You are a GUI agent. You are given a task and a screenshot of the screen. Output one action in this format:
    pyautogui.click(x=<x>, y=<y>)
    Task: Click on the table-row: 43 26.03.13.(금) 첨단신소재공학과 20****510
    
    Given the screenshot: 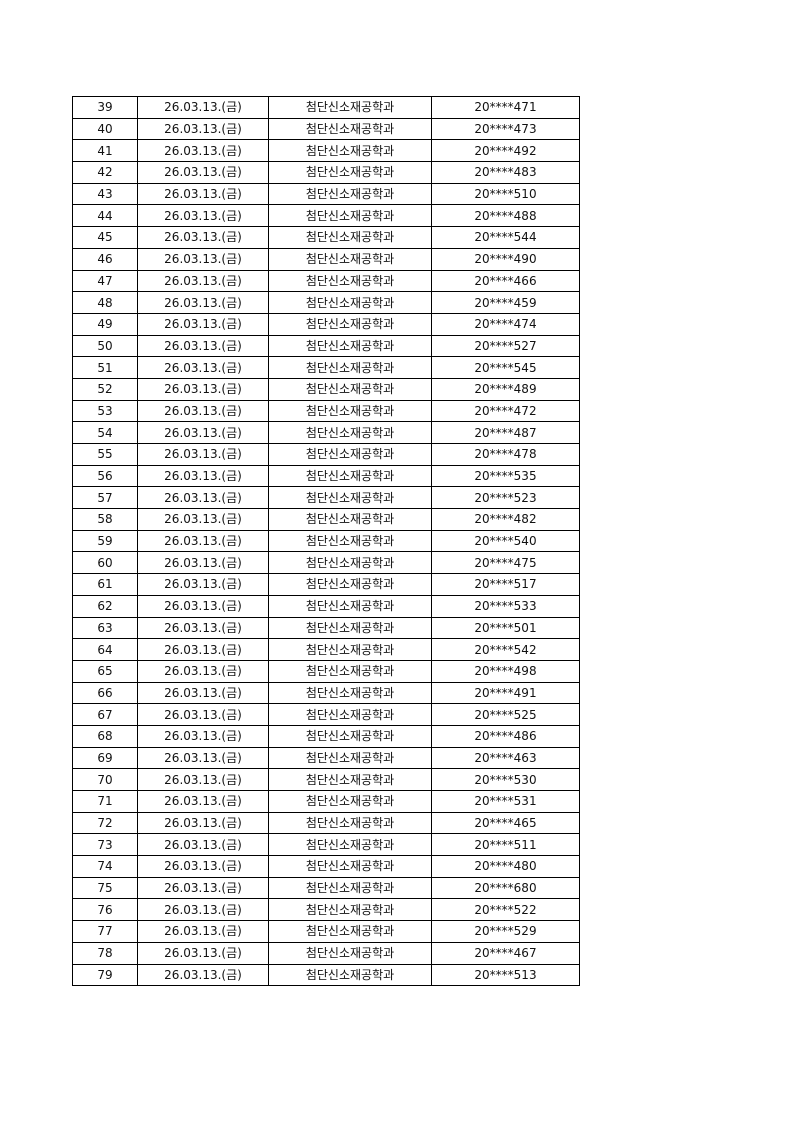 What is the action you would take?
    pyautogui.click(x=326, y=194)
    